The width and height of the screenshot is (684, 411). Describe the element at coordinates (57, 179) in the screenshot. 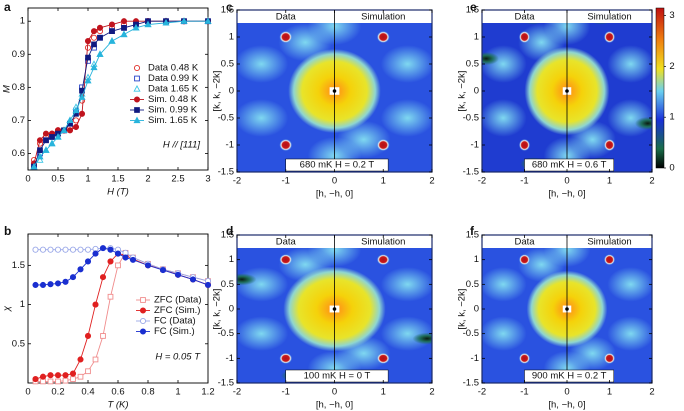

I see `x-tick-label: 0.5` at that location.